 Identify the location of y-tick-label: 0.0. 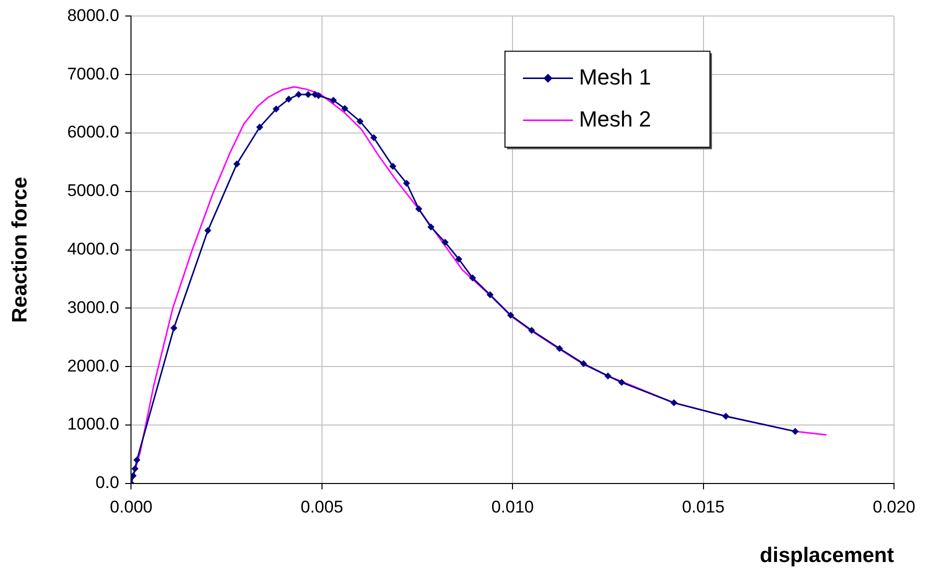
(108, 482).